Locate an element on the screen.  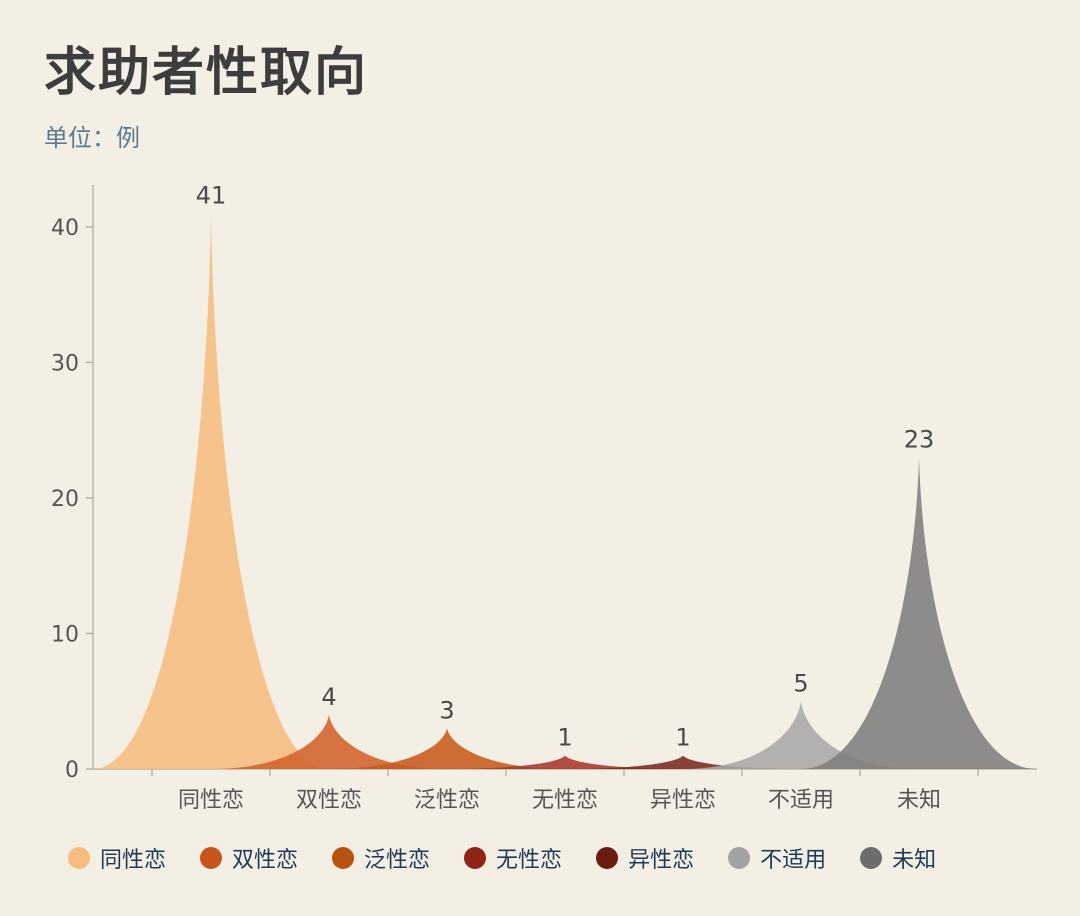
legend-label: 异性恋 is located at coordinates (661, 860).